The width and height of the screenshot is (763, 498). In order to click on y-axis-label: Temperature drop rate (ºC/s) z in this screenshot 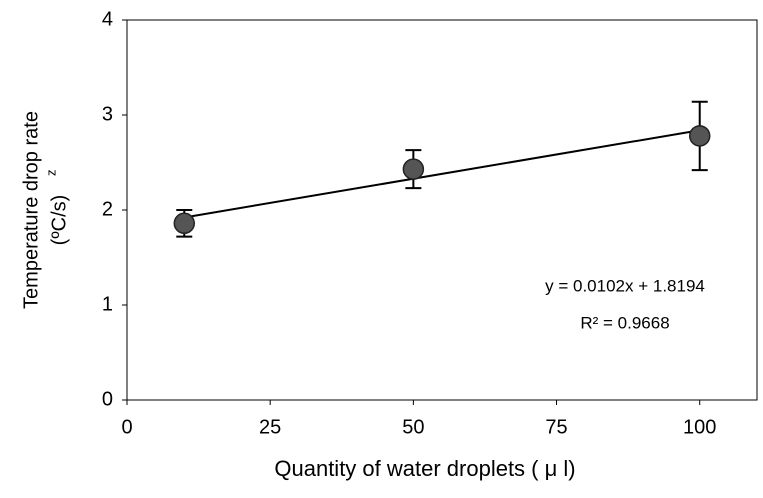, I will do `click(45, 210)`.